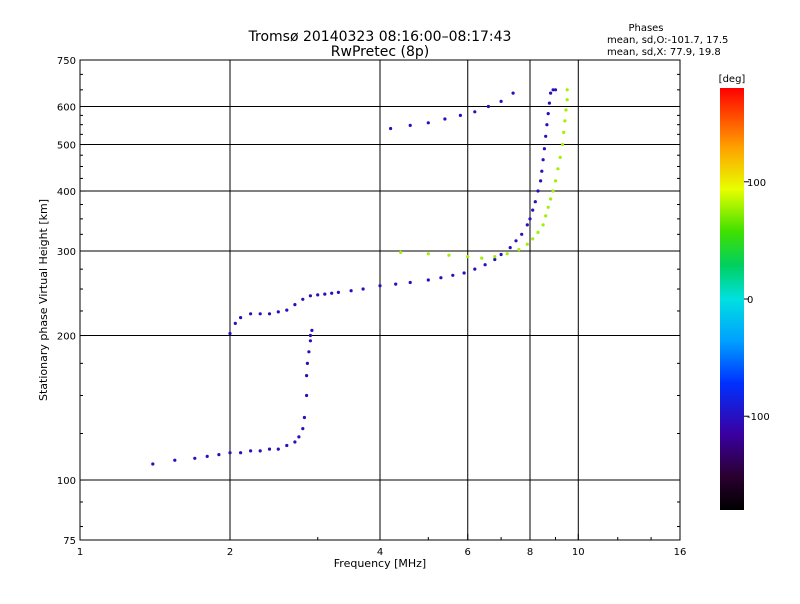 Image resolution: width=800 pixels, height=604 pixels. Describe the element at coordinates (380, 52) in the screenshot. I see `chart-subtitle: RwPretec (8p)` at that location.